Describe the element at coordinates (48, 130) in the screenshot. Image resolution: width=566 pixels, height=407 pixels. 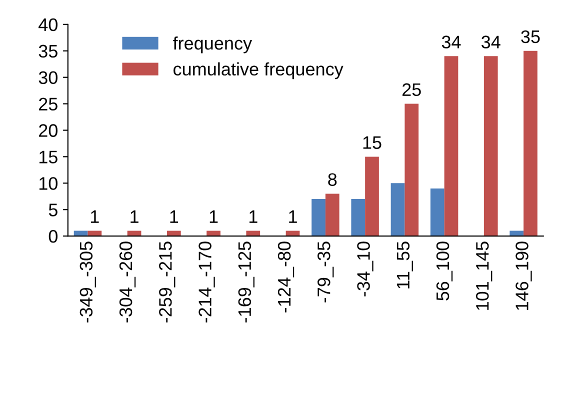
I see `y-tick-label: 20` at that location.